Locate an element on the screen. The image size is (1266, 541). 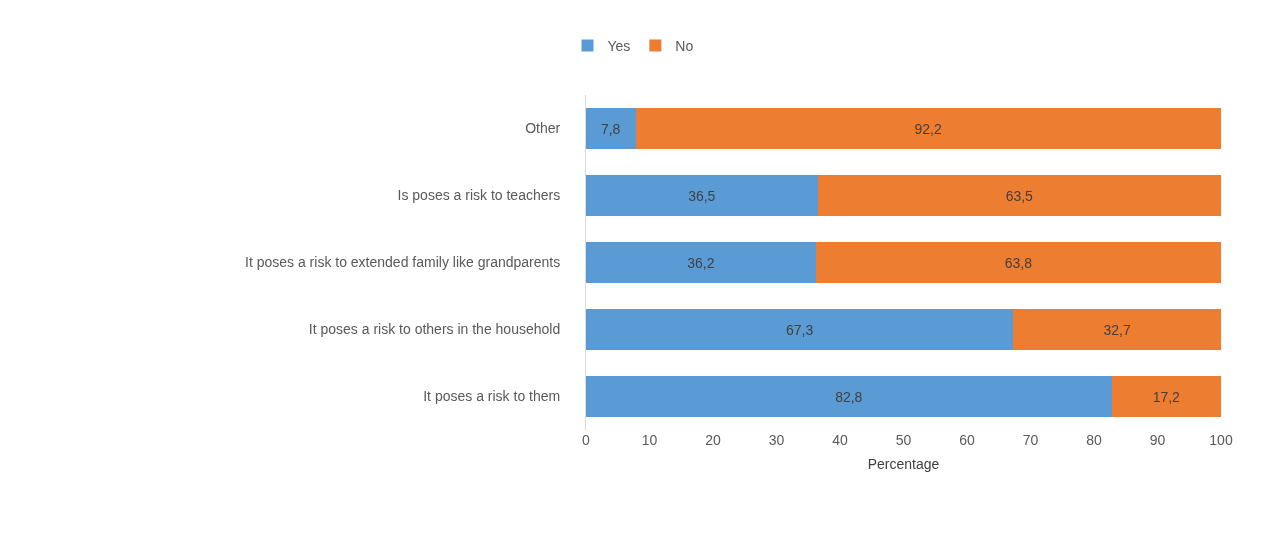
x-tick-label: 40 is located at coordinates (840, 440).